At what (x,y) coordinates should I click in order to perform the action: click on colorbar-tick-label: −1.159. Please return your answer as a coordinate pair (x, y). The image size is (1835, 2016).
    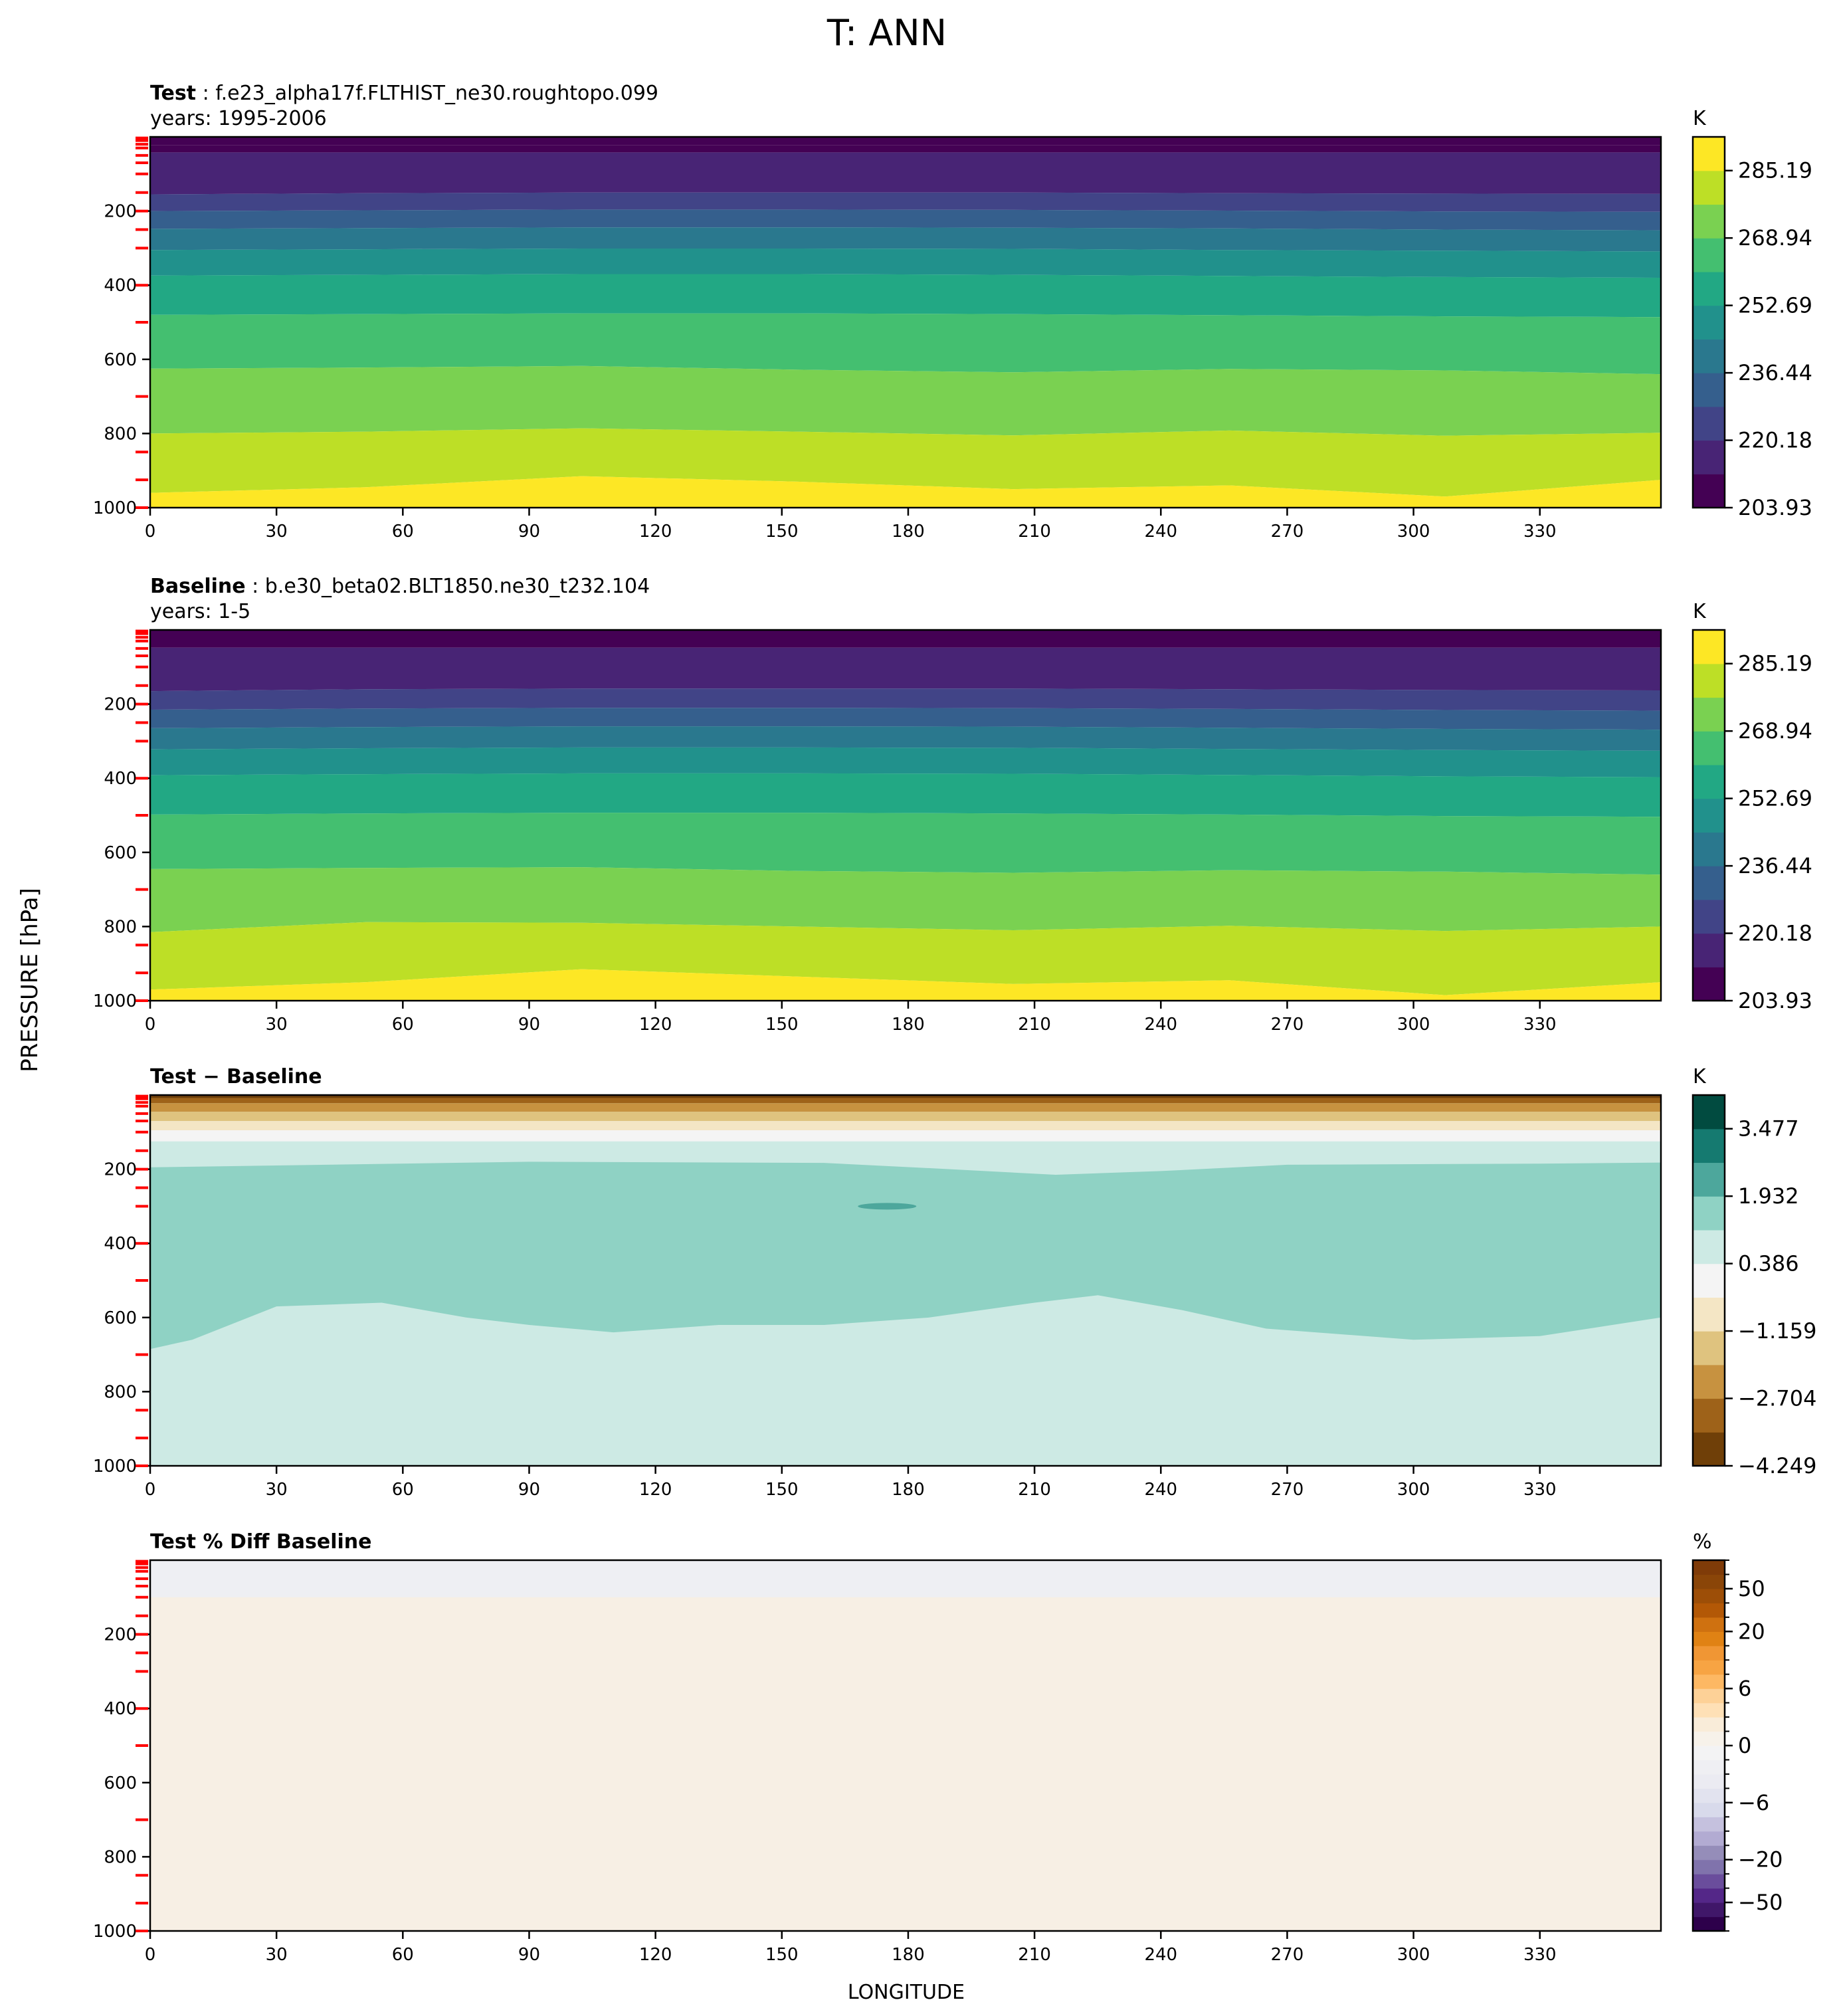
    Looking at the image, I should click on (1777, 1331).